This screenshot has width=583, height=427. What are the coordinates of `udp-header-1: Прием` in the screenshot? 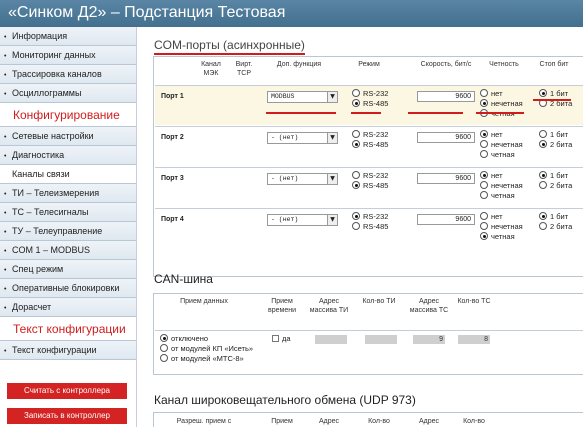 It's located at (282, 421).